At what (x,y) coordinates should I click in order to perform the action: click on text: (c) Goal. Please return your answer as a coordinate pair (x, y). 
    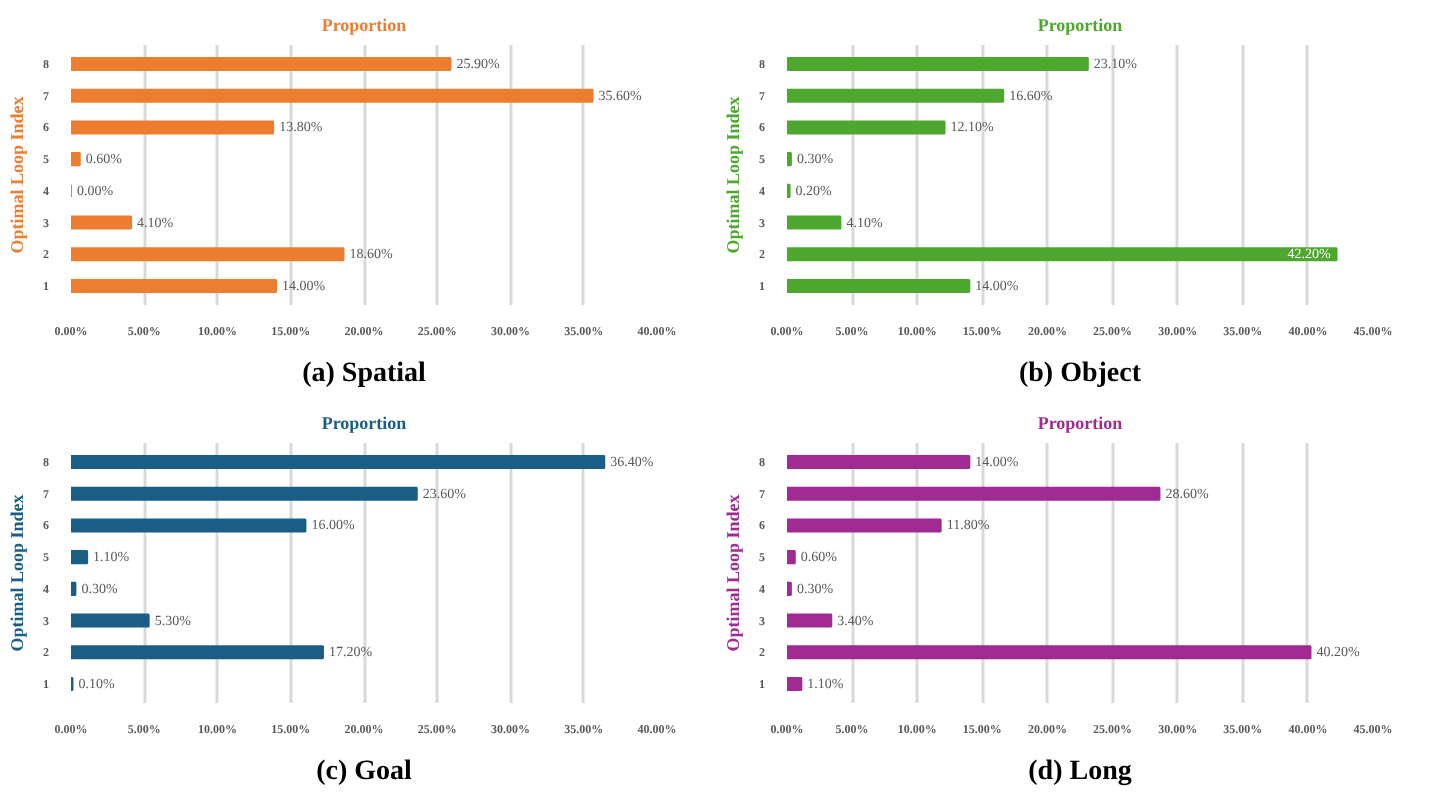
    Looking at the image, I should click on (364, 772).